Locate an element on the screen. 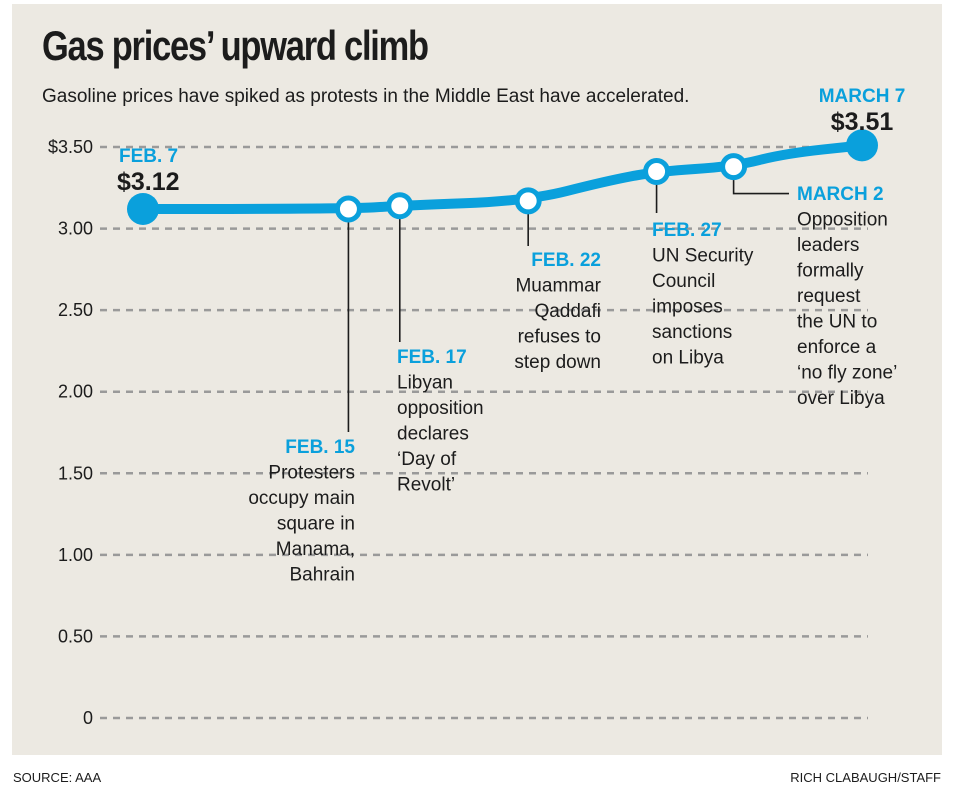  annotation-text: on Libya is located at coordinates (688, 358).